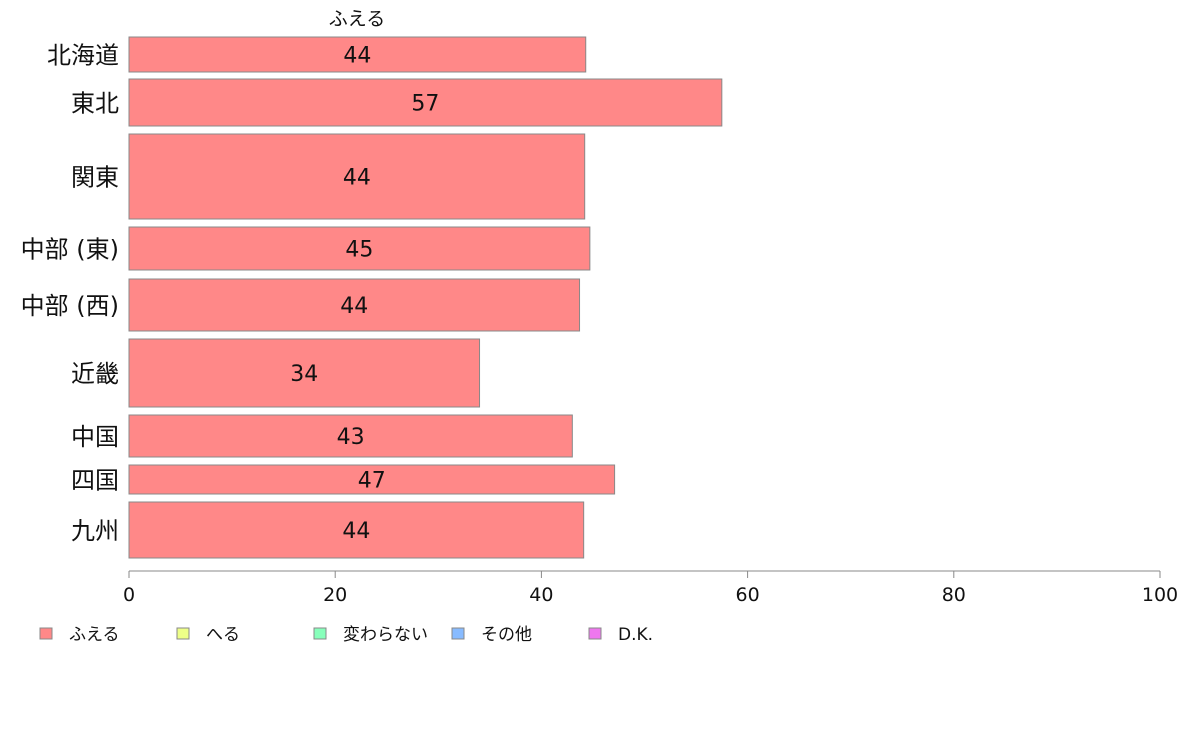  Describe the element at coordinates (95, 104) in the screenshot. I see `category-label-2: 東北` at that location.